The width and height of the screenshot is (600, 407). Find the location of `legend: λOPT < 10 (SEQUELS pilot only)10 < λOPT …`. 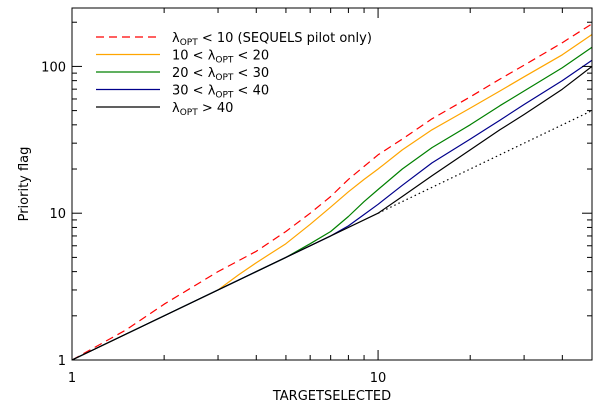

legend: λOPT < 10 (SEQUELS pilot only)10 < λOPT … is located at coordinates (234, 74).